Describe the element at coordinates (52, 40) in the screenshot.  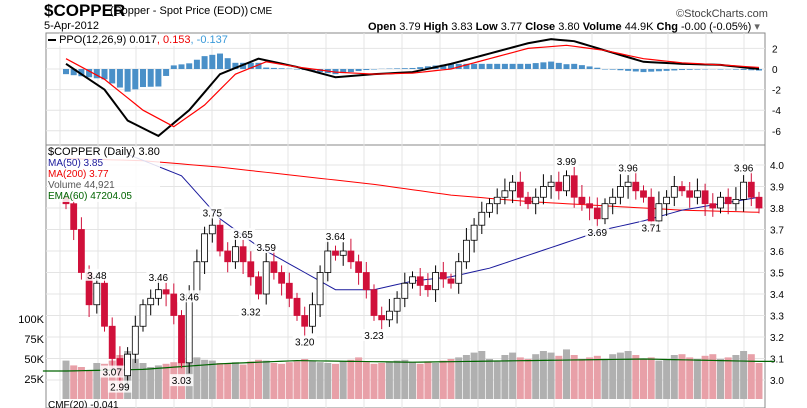
I see `ppo-line-swatch` at that location.